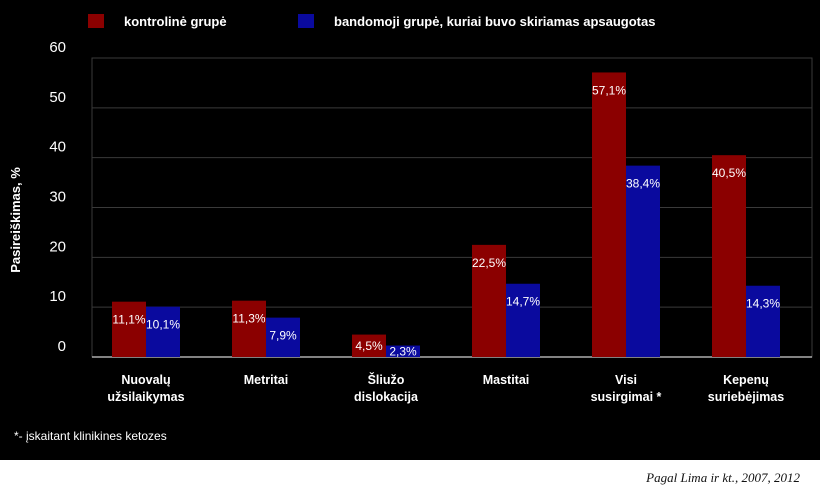 The height and width of the screenshot is (501, 820). What do you see at coordinates (386, 379) in the screenshot?
I see `x-tick-label: Šliužo` at bounding box center [386, 379].